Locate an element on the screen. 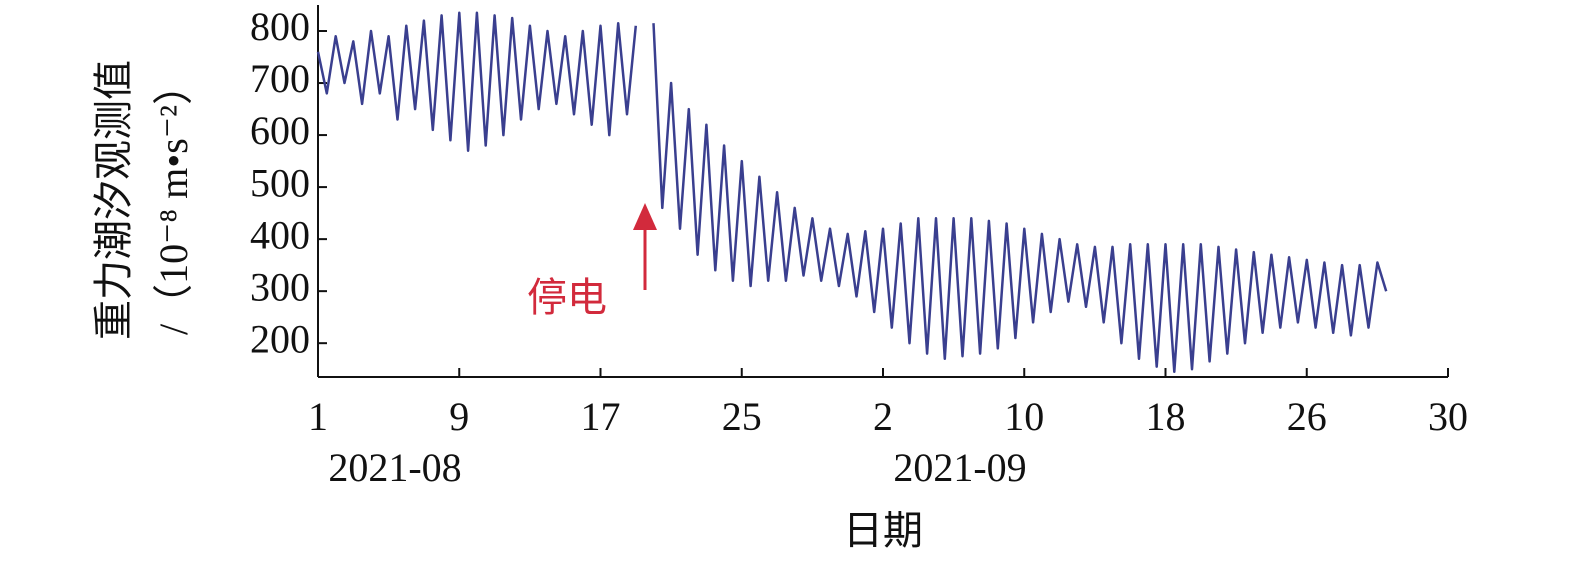 The width and height of the screenshot is (1575, 563). y-axis-label: 重力潮汐观测值 is located at coordinates (113, 200).